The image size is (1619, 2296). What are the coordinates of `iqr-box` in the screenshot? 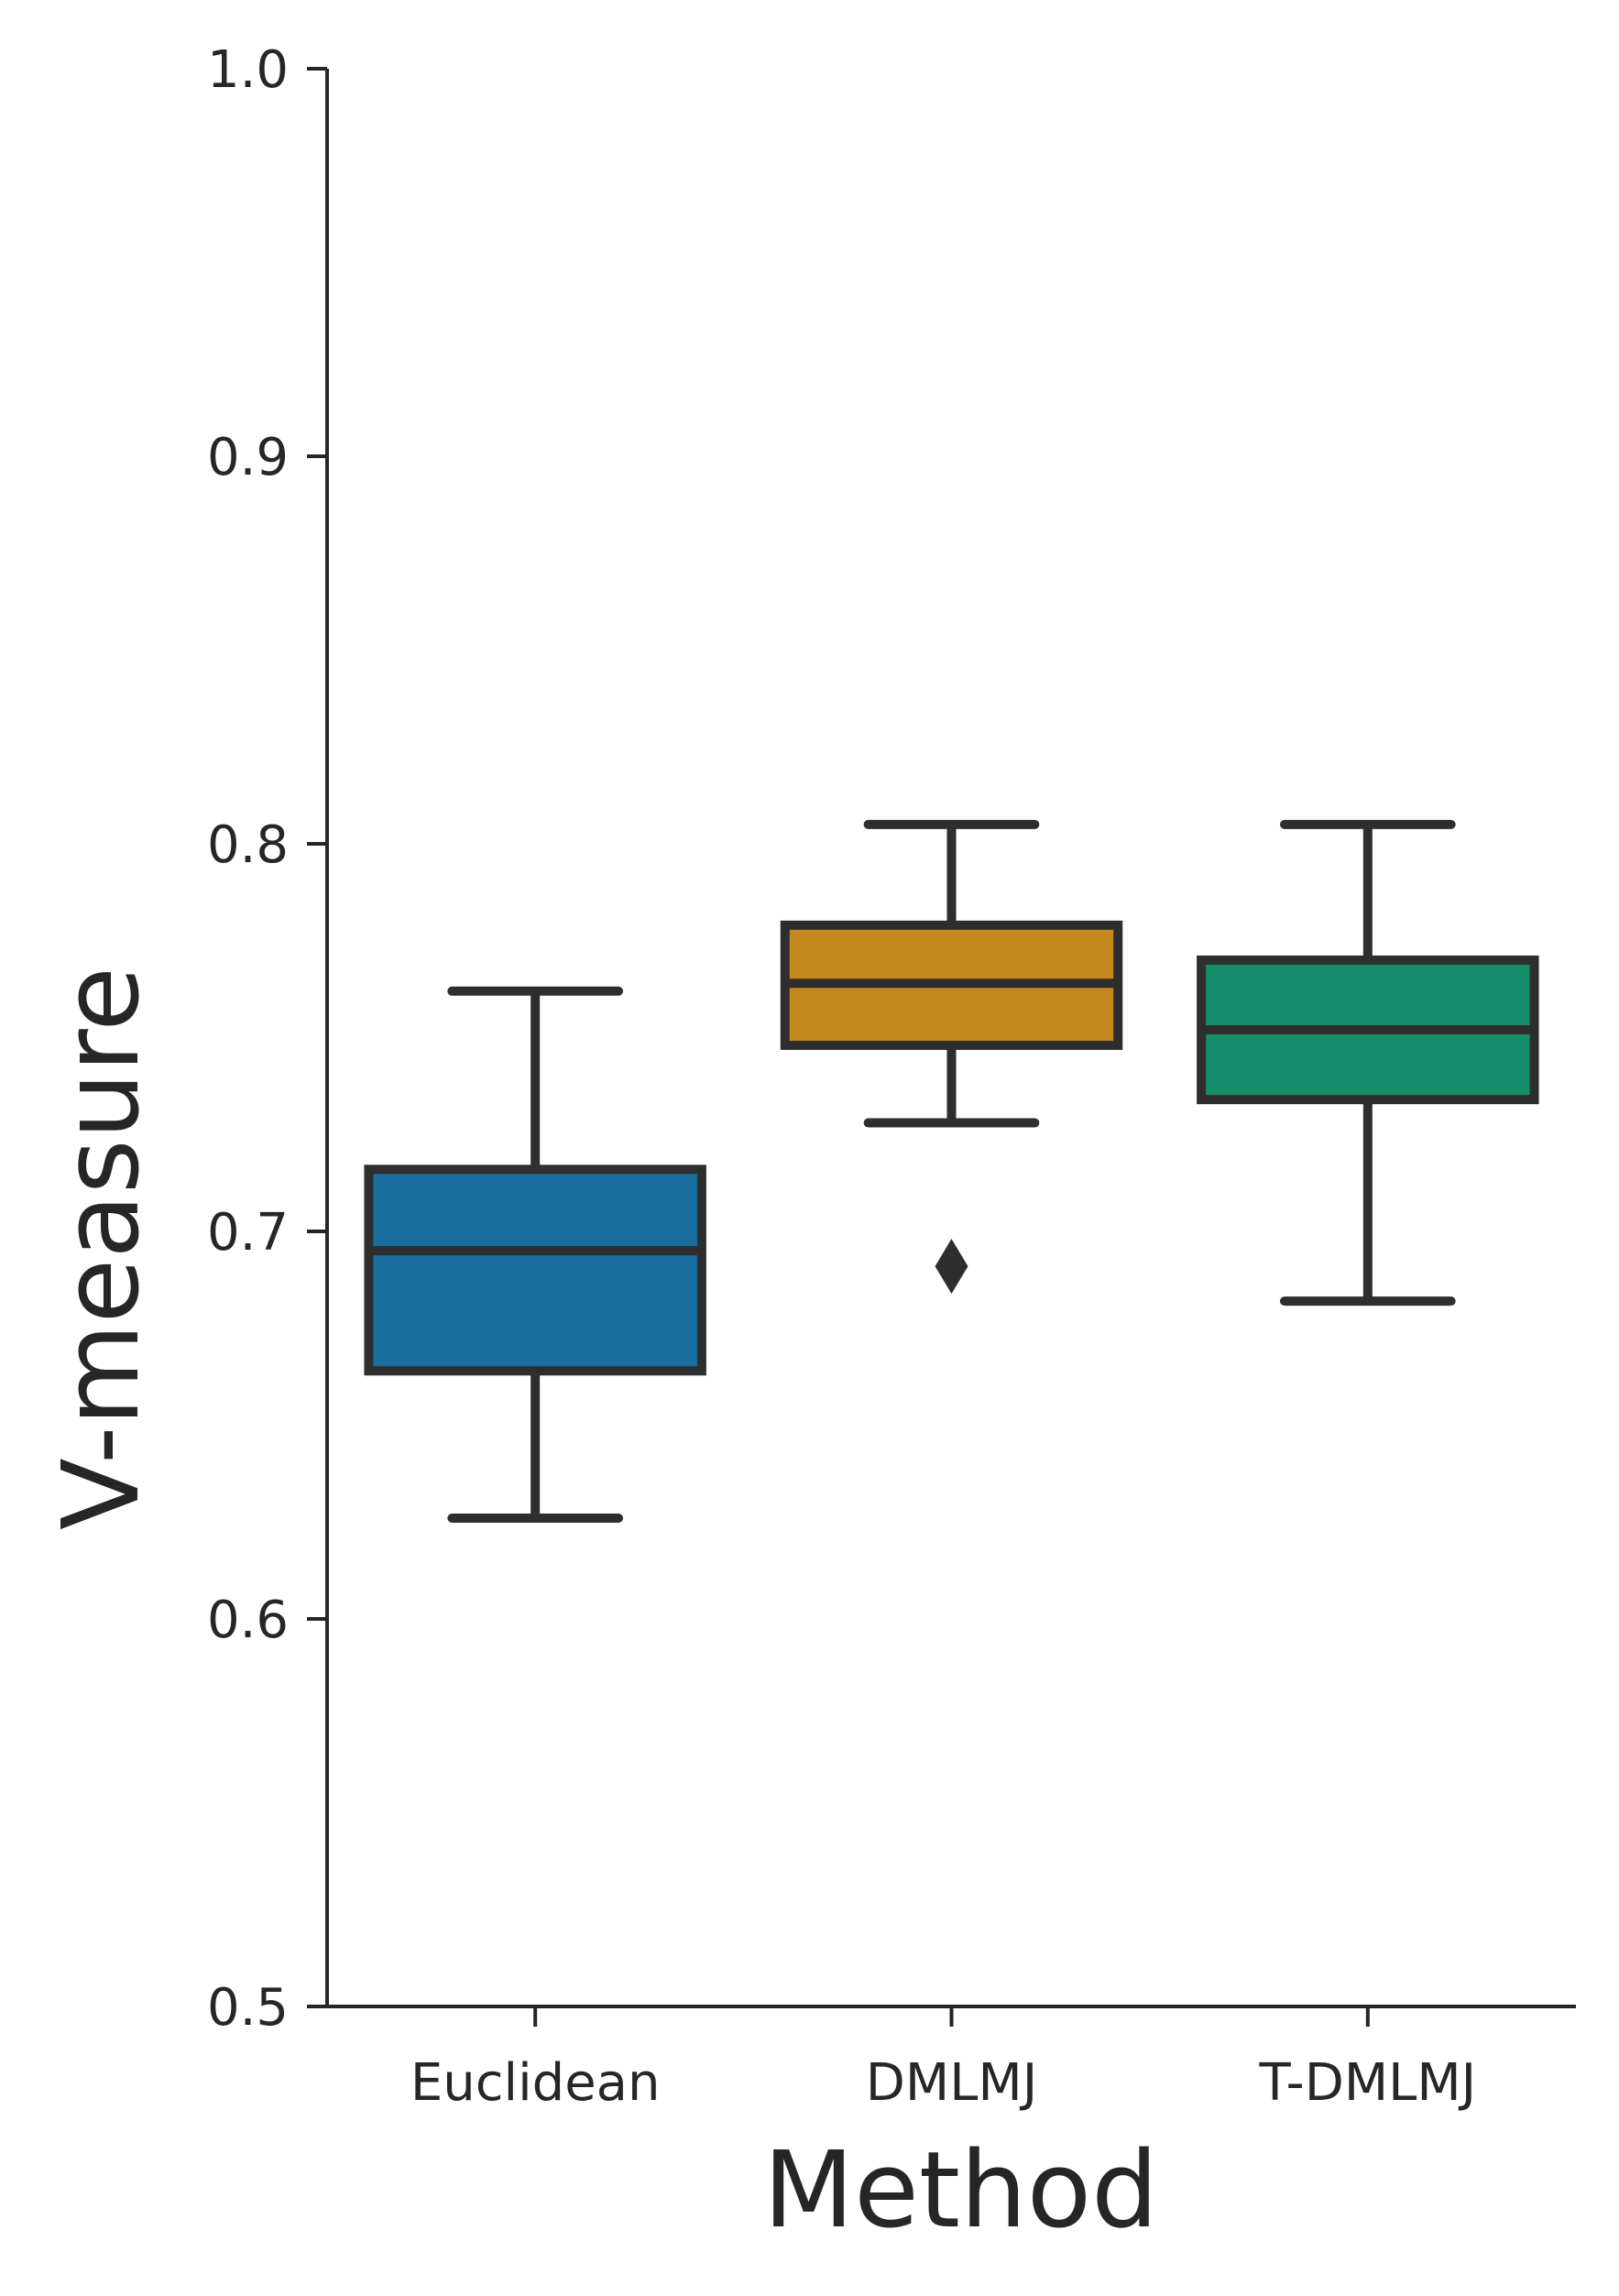 It's located at (535, 1270).